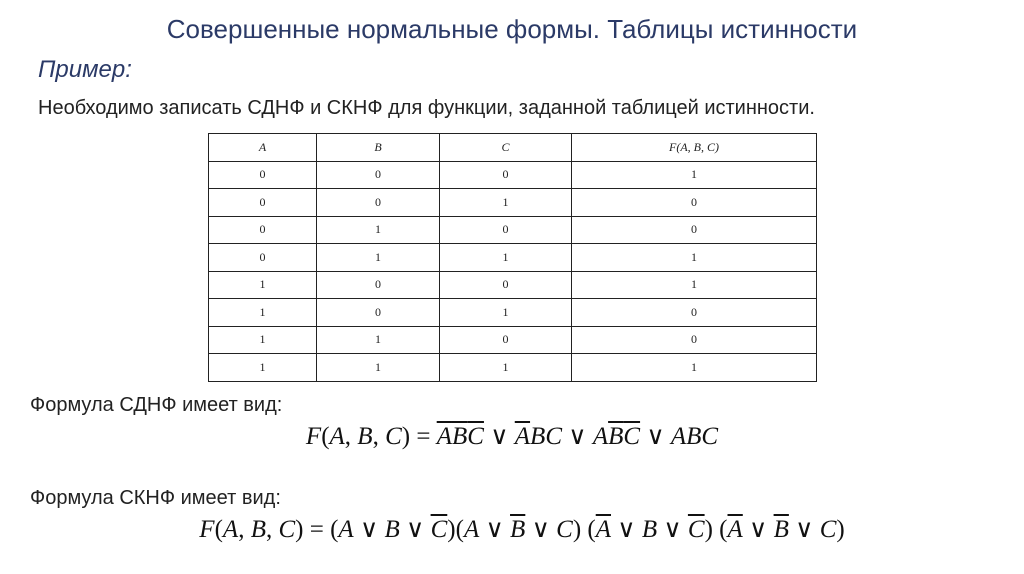 The width and height of the screenshot is (1024, 574). Describe the element at coordinates (505, 147) in the screenshot. I see `header-c: C` at that location.